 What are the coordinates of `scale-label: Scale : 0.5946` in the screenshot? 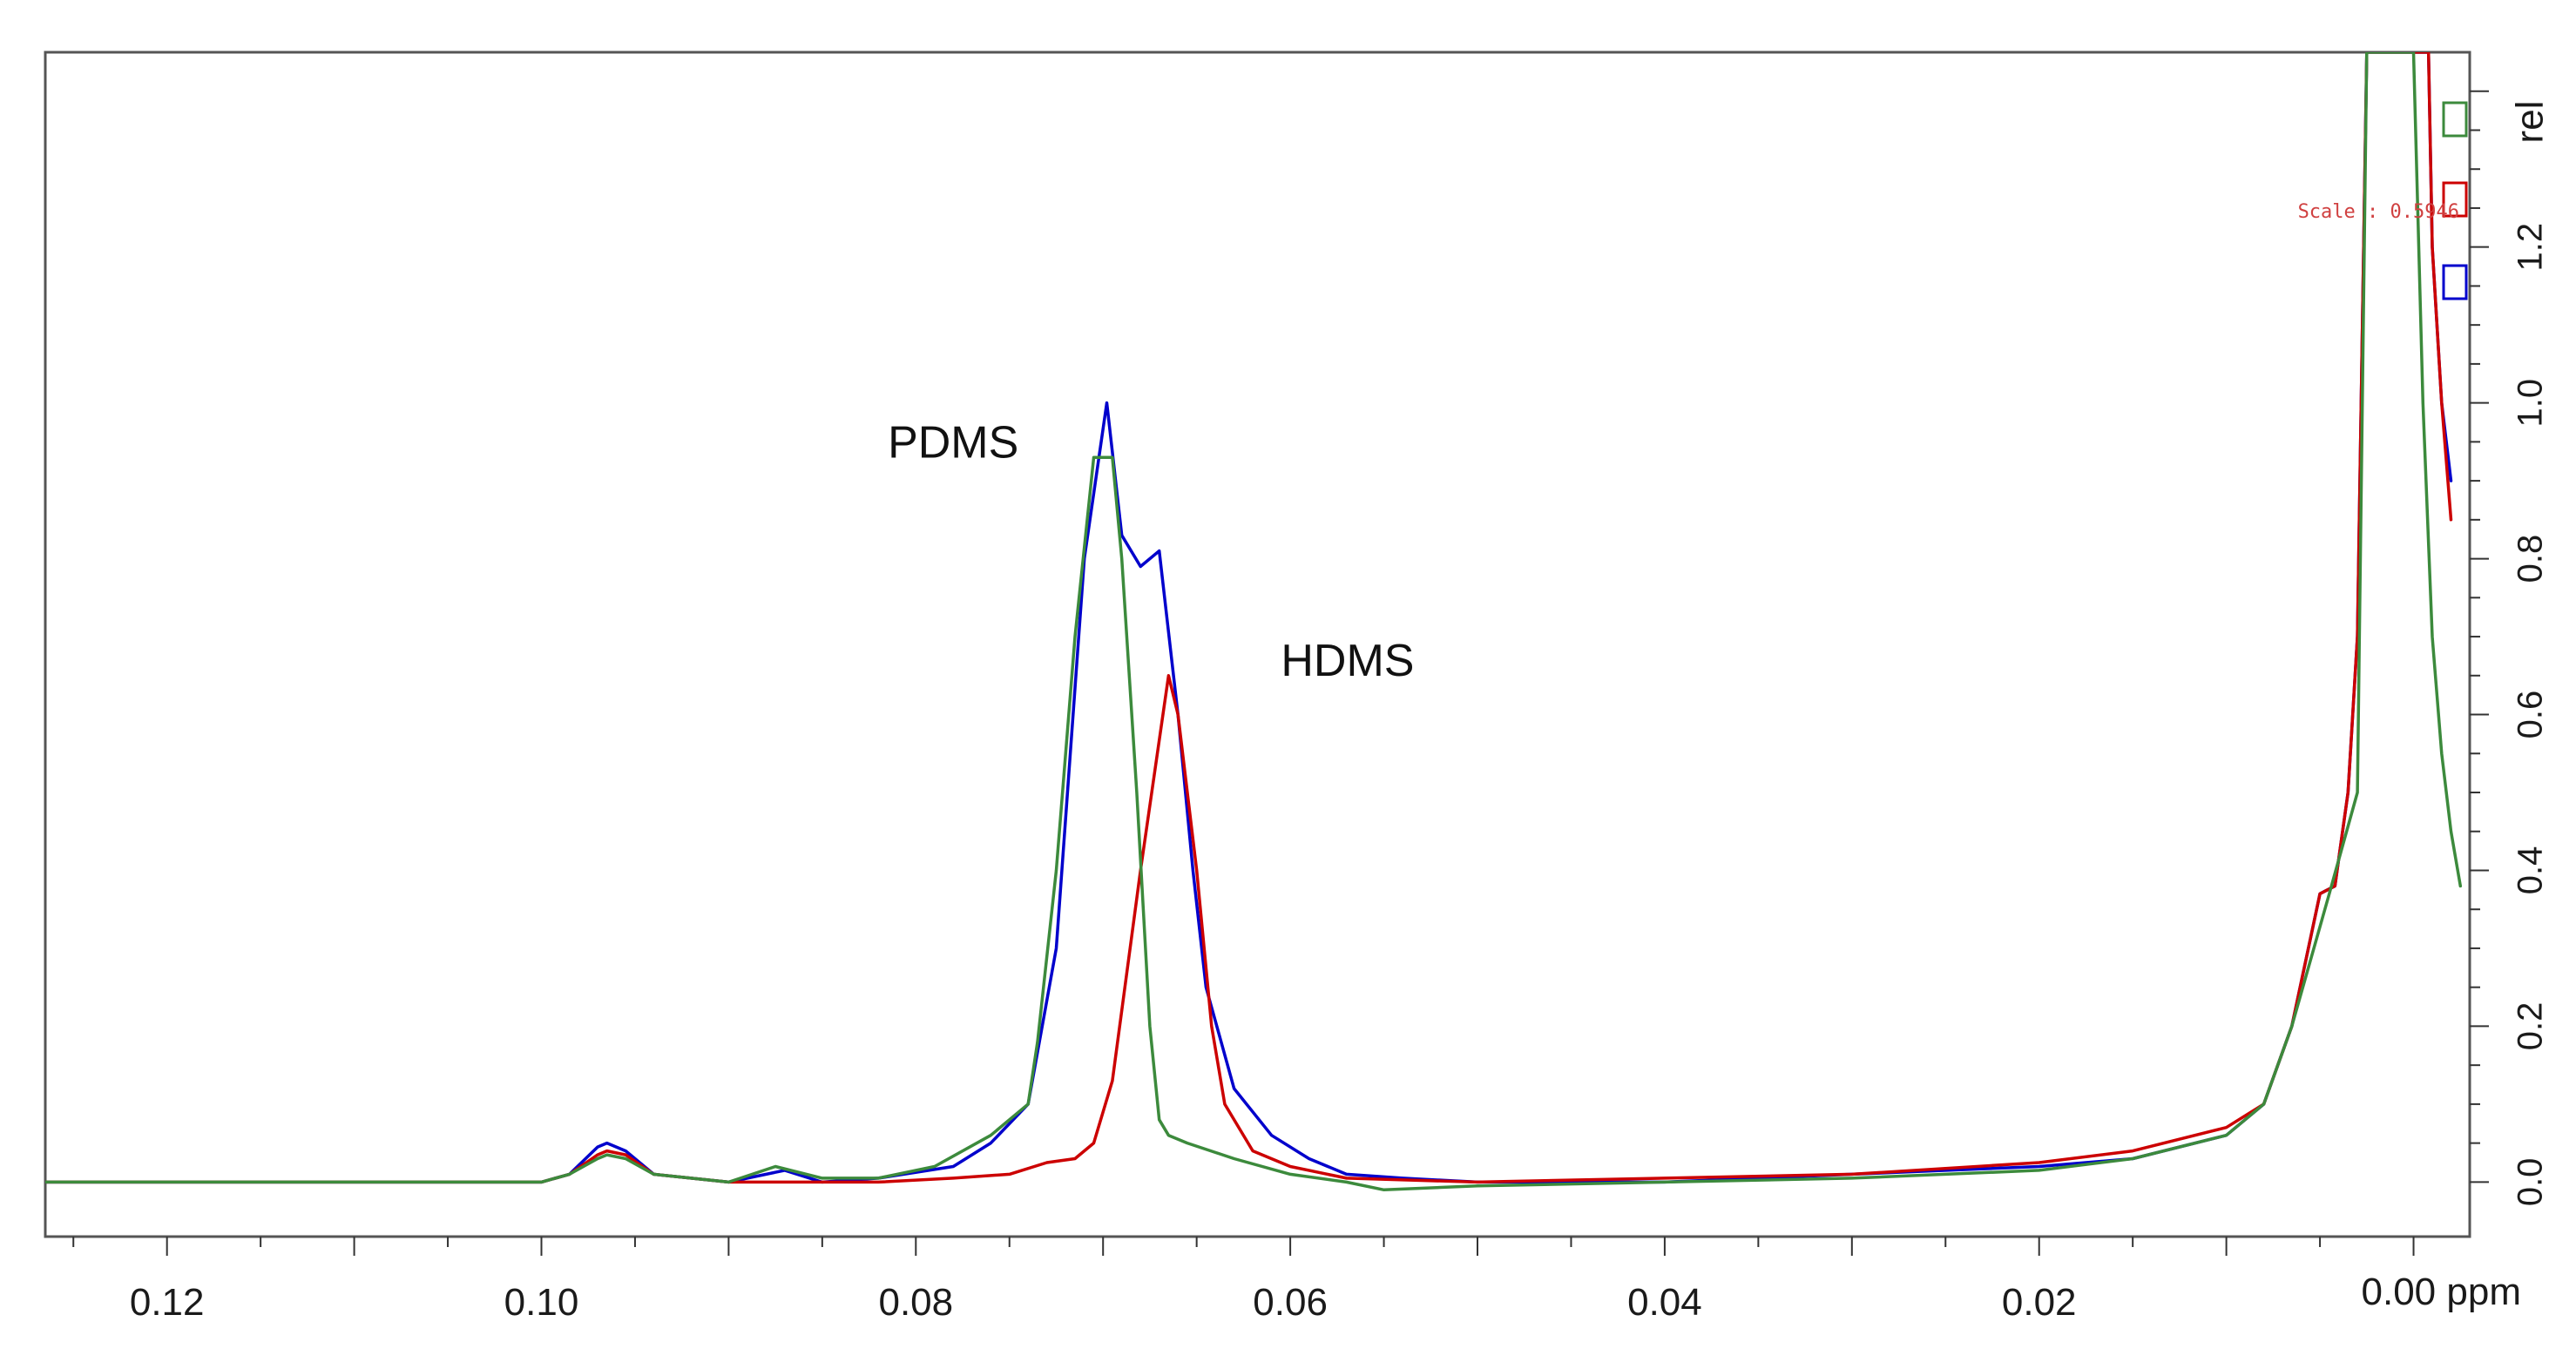 It's located at (2378, 212).